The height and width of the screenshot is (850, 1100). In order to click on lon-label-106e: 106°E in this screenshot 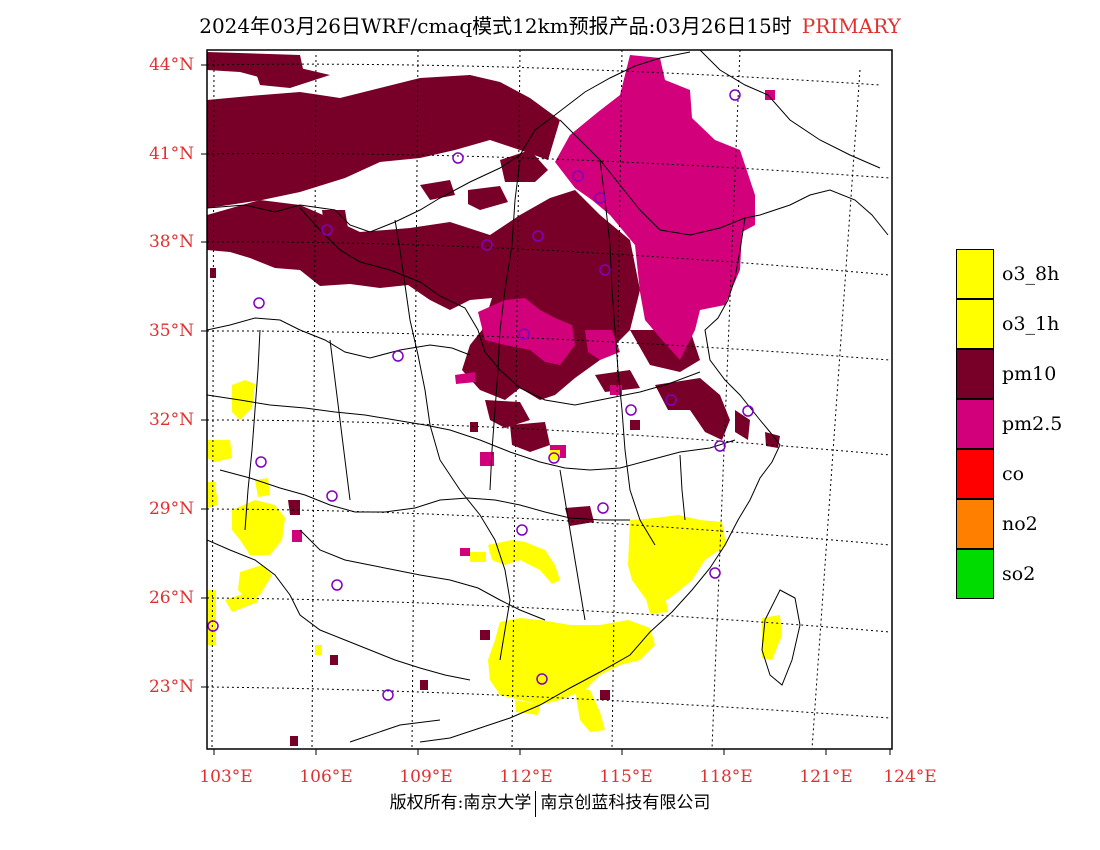, I will do `click(326, 777)`.